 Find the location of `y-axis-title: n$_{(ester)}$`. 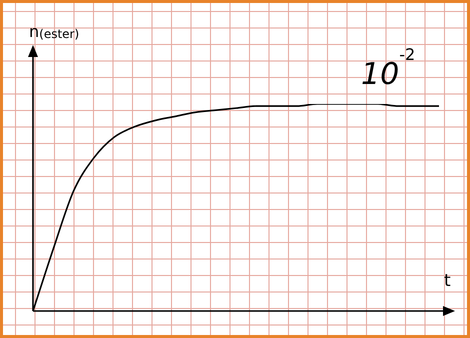

y-axis-title: n$_{(ester)}$ is located at coordinates (54, 31).